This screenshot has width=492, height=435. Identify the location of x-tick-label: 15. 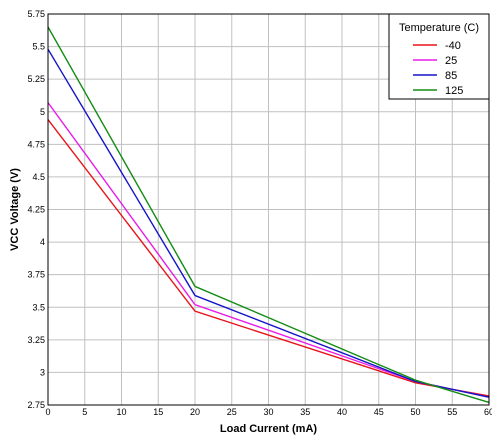
(158, 412).